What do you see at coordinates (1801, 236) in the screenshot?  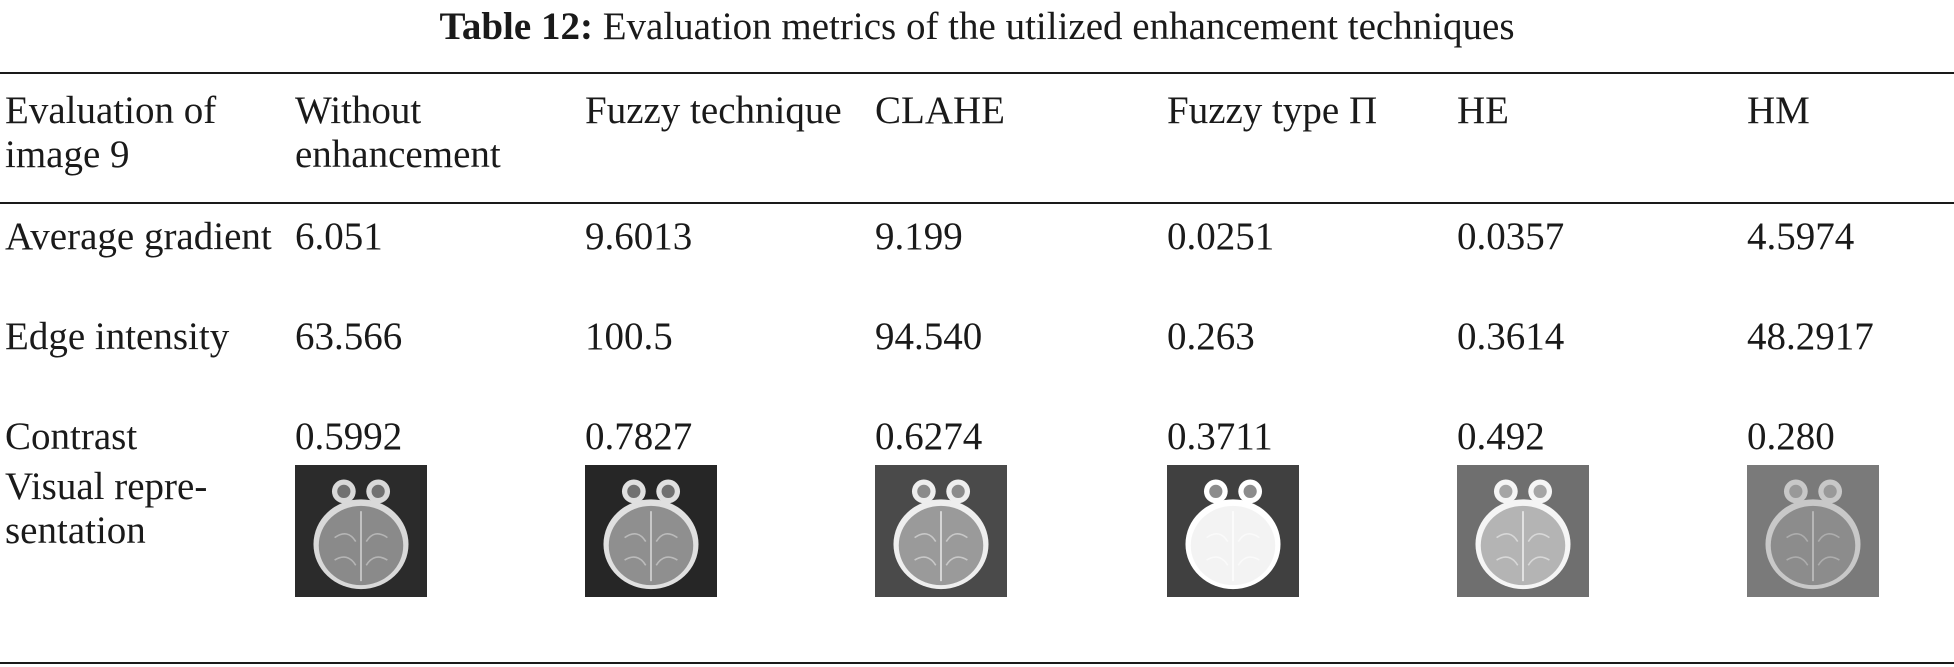 I see `table-cell: 4.5974` at bounding box center [1801, 236].